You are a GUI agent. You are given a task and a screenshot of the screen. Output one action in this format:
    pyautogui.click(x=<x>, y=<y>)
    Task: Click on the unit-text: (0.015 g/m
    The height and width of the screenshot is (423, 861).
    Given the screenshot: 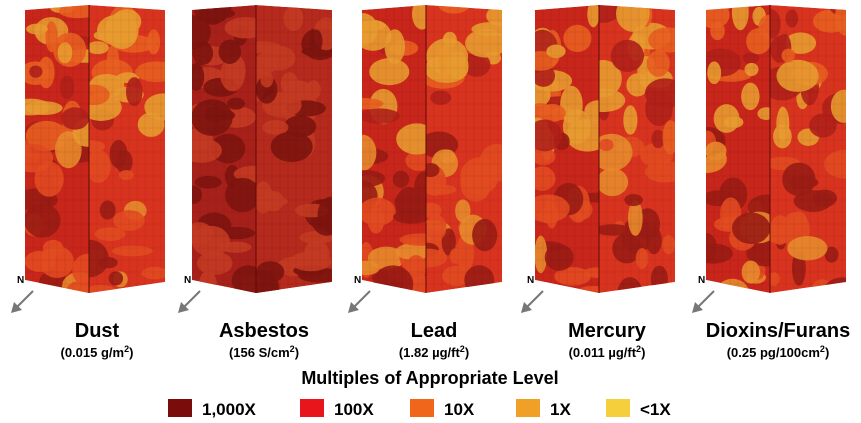 What is the action you would take?
    pyautogui.click(x=93, y=352)
    